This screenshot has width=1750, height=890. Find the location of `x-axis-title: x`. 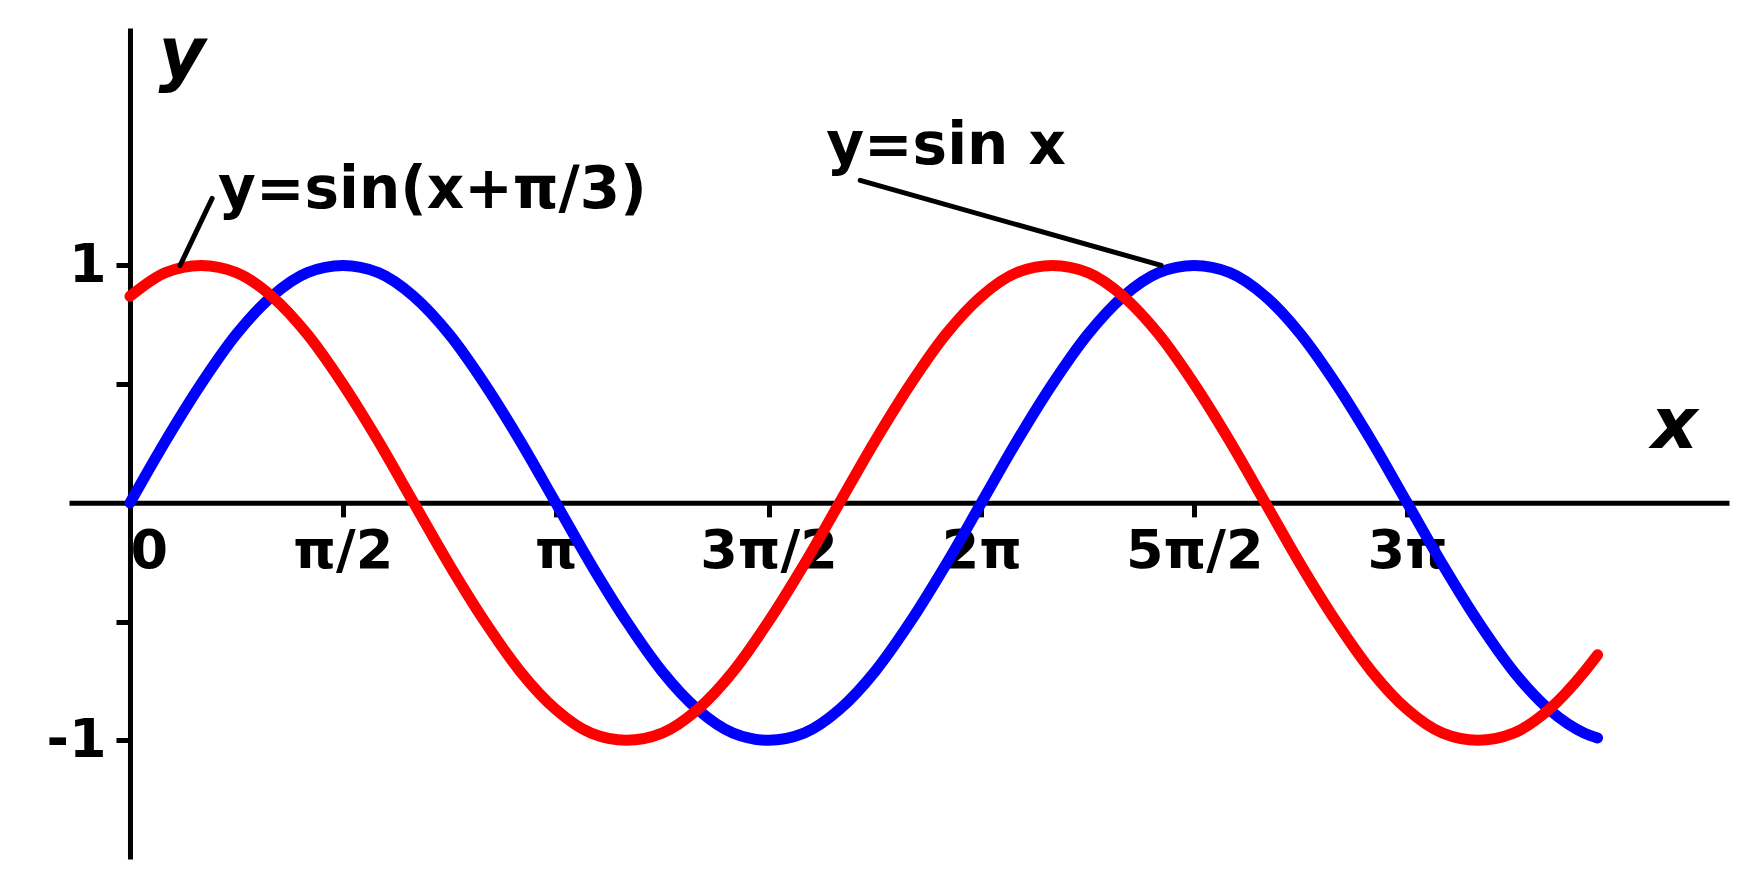

x-axis-title: x is located at coordinates (1674, 423).